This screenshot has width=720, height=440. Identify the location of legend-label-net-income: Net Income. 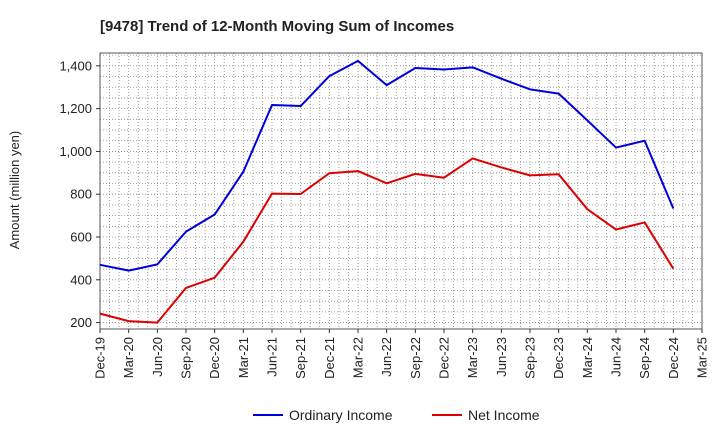
(504, 415).